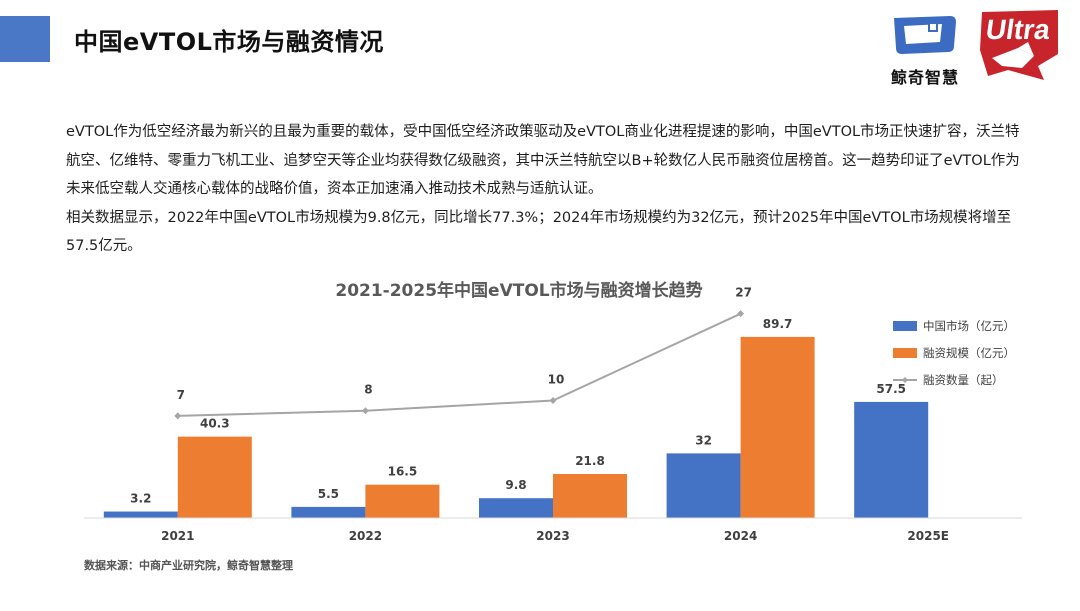 The width and height of the screenshot is (1080, 611). I want to click on bar-label-2021: 3.2, so click(140, 499).